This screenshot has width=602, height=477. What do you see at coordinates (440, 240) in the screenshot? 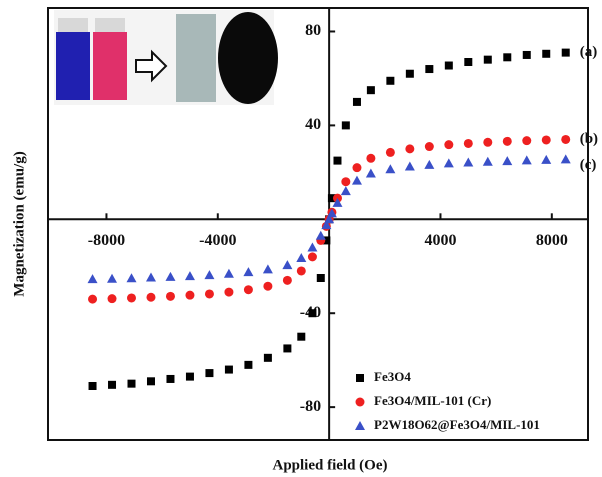
I see `x-tick-label: 4000` at bounding box center [440, 240].